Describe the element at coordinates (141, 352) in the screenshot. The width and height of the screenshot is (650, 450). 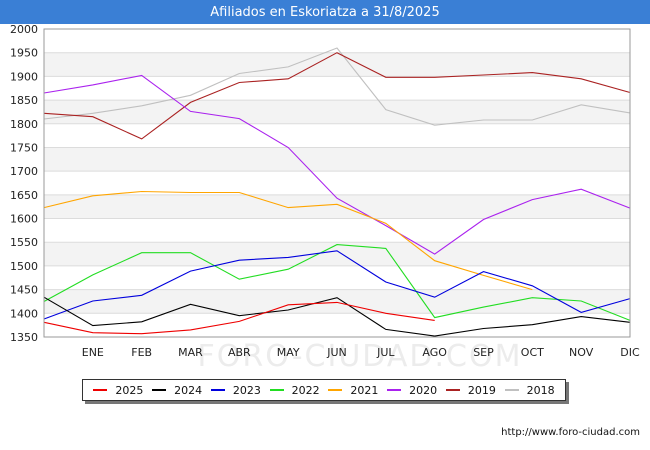
I see `x-tick-label: FEB` at that location.